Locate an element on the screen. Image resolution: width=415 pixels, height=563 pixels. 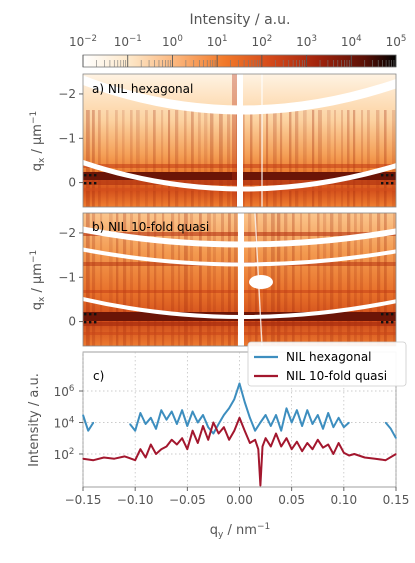
legend: NIL hexagonal NIL 10-fold quasi is located at coordinates (327, 364).